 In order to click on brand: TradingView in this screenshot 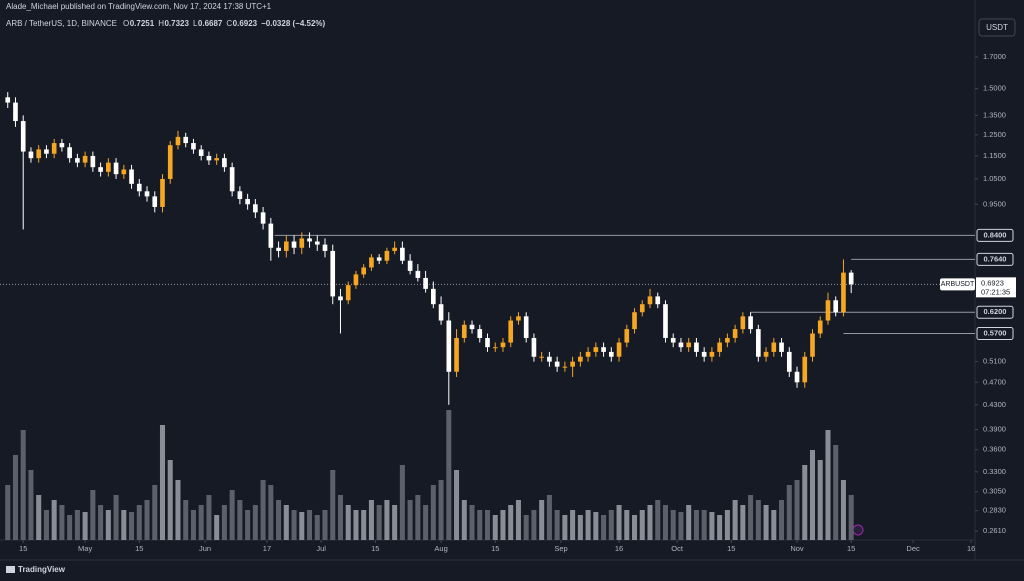, I will do `click(42, 569)`.